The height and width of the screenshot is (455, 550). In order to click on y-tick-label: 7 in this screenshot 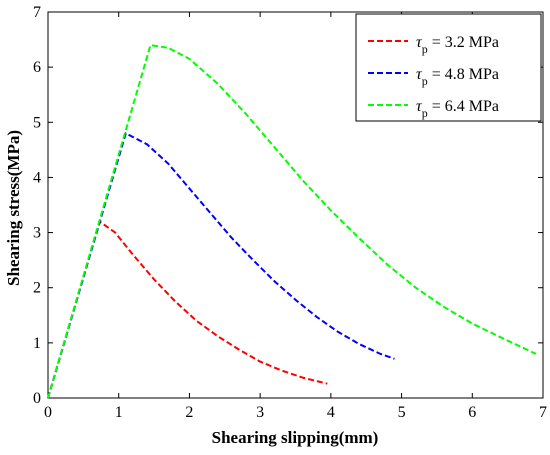, I will do `click(37, 12)`.